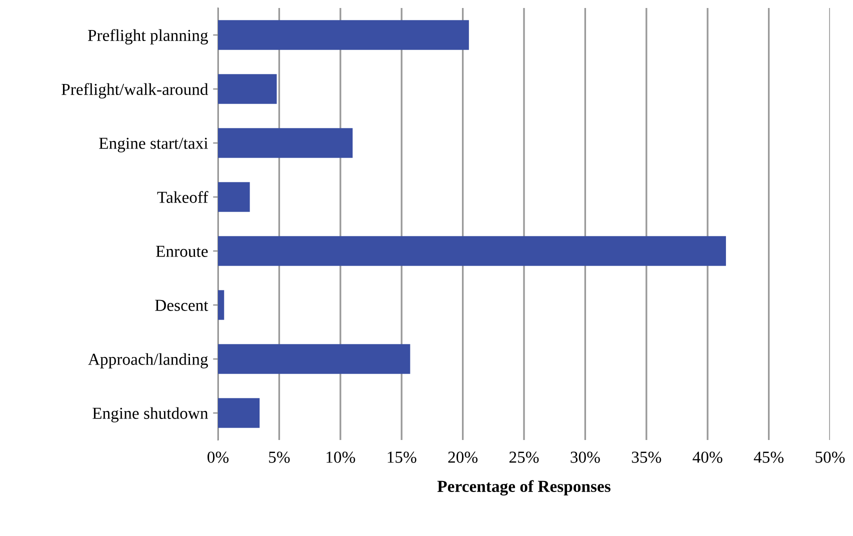 This screenshot has width=853, height=536. I want to click on x-tick-label: 45%, so click(769, 457).